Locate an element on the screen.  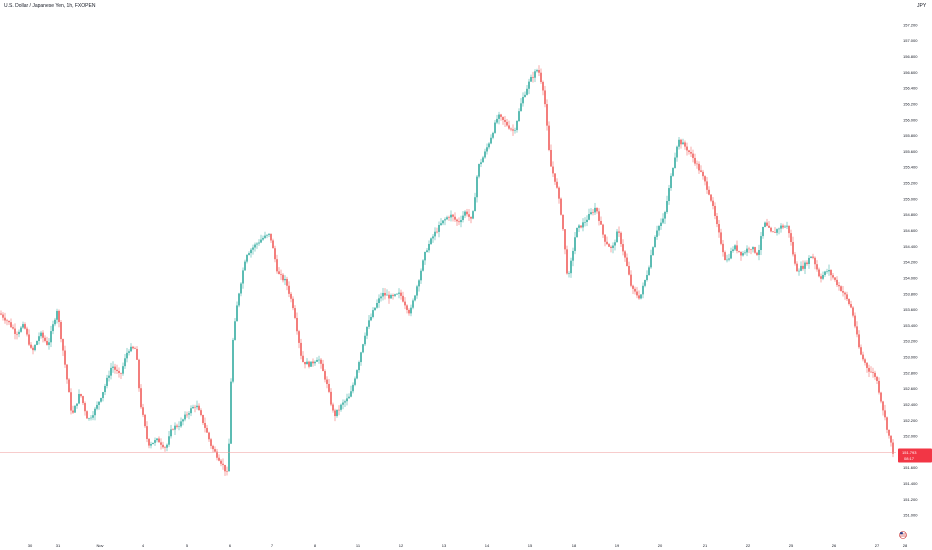
currency-label: JPY is located at coordinates (922, 6).